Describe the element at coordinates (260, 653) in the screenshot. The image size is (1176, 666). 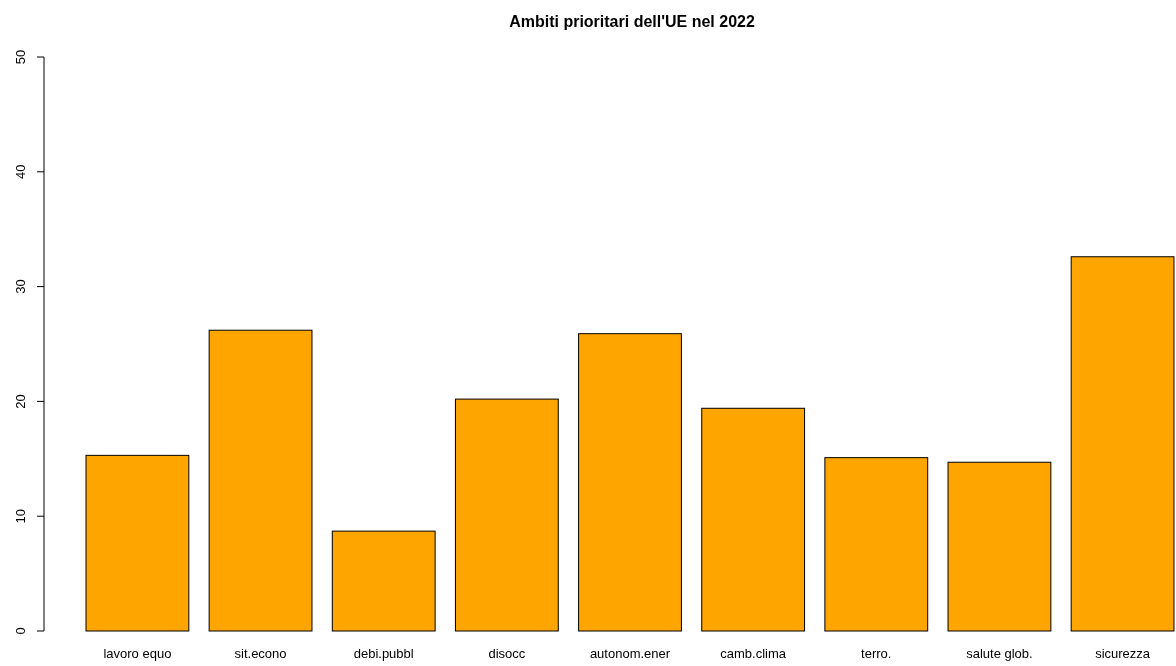
I see `x-tick-label: sit.econo` at that location.